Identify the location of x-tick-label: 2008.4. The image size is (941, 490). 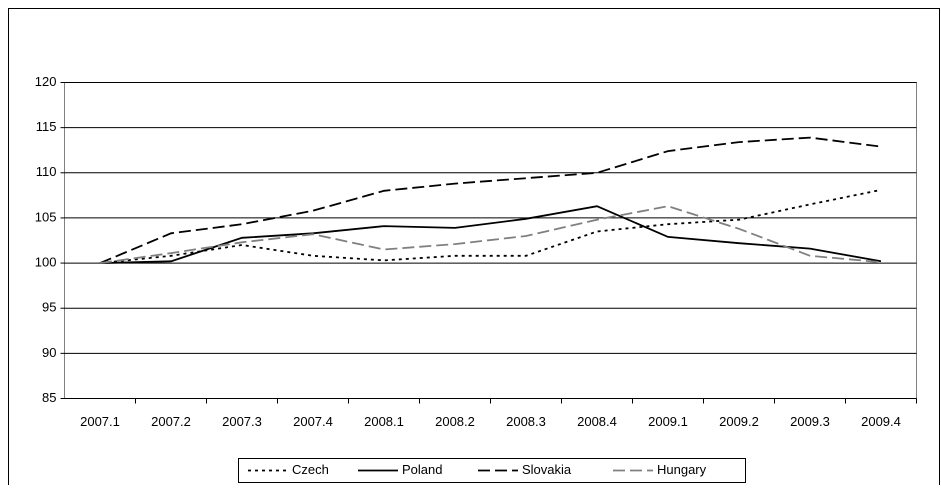
(597, 421).